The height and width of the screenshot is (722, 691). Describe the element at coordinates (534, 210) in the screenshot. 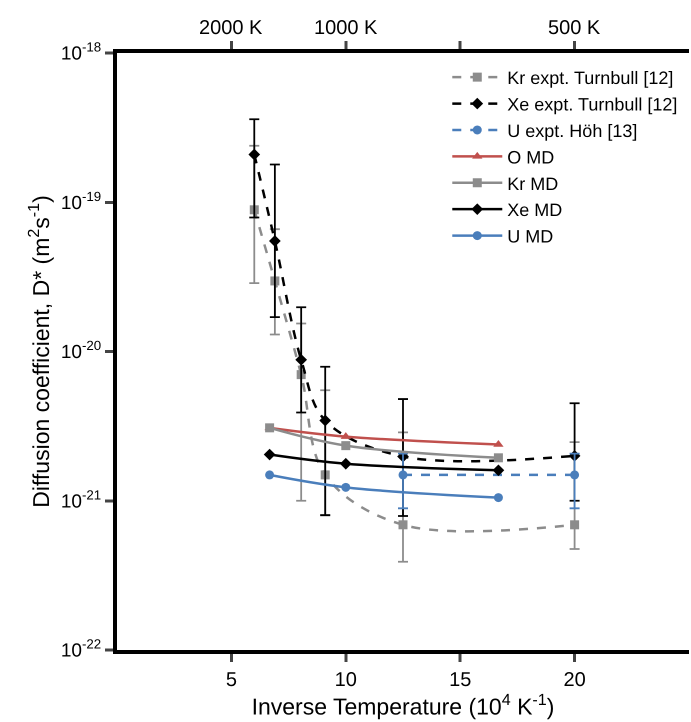

I see `legend-label: Xe MD` at that location.